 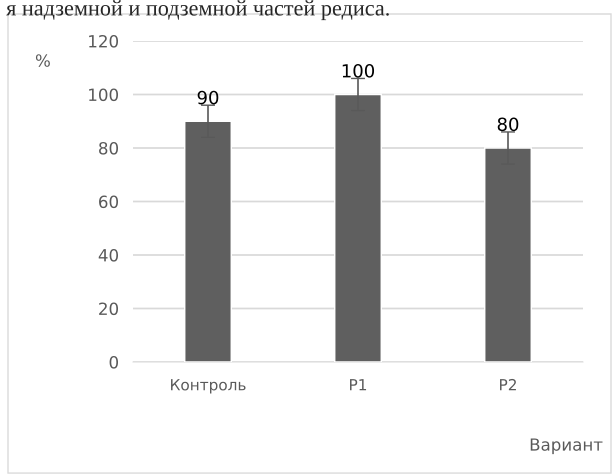 I want to click on chart-title: я надземной и подземной частей редиса., so click(x=197, y=10).